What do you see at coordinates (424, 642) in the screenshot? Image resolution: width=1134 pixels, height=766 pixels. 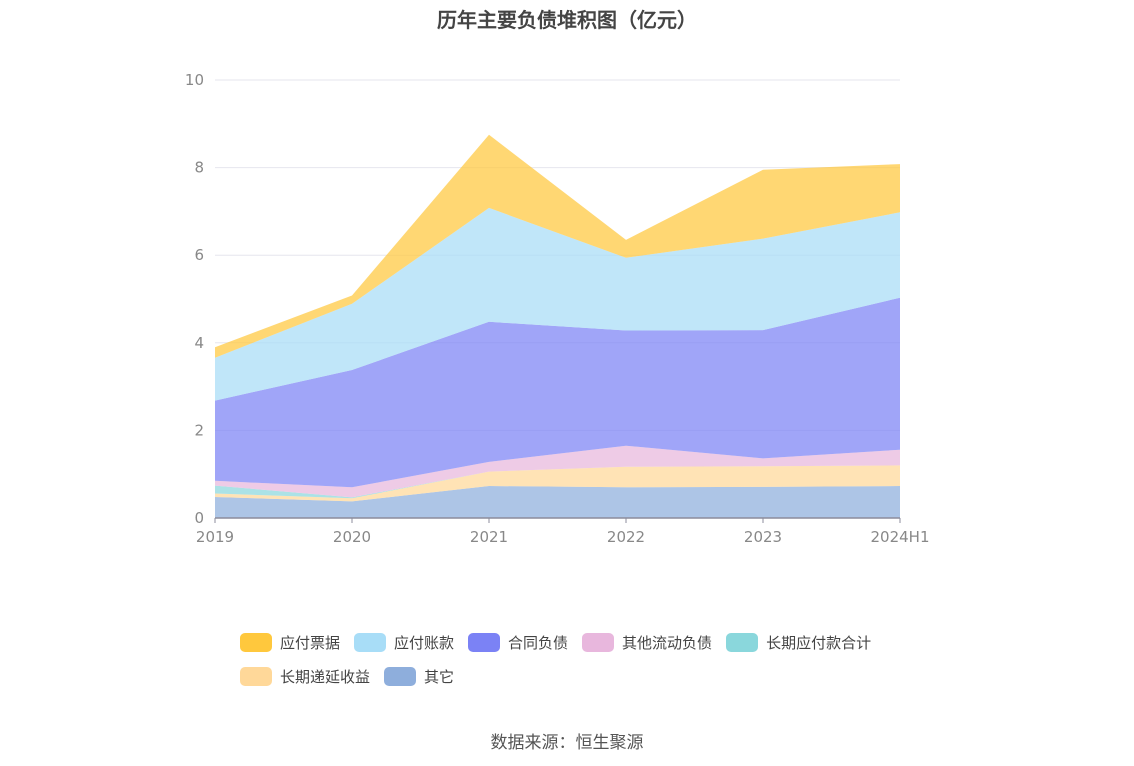 I see `legend-label: 应付账款` at bounding box center [424, 642].